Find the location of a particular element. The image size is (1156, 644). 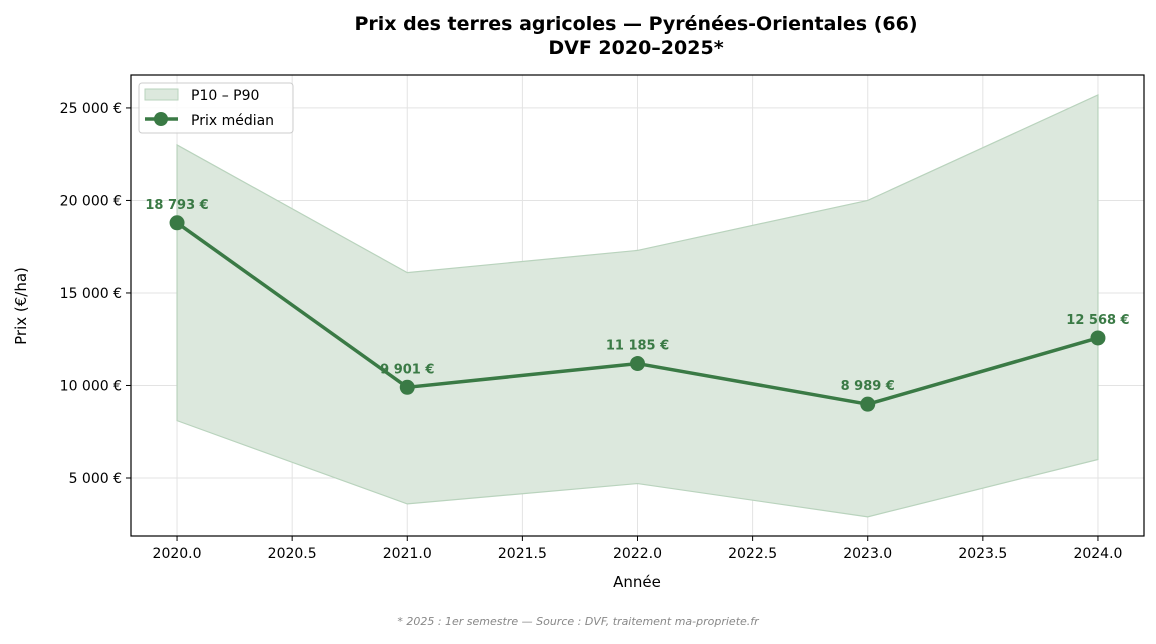

x-tick-label: 2023.5 is located at coordinates (982, 554).